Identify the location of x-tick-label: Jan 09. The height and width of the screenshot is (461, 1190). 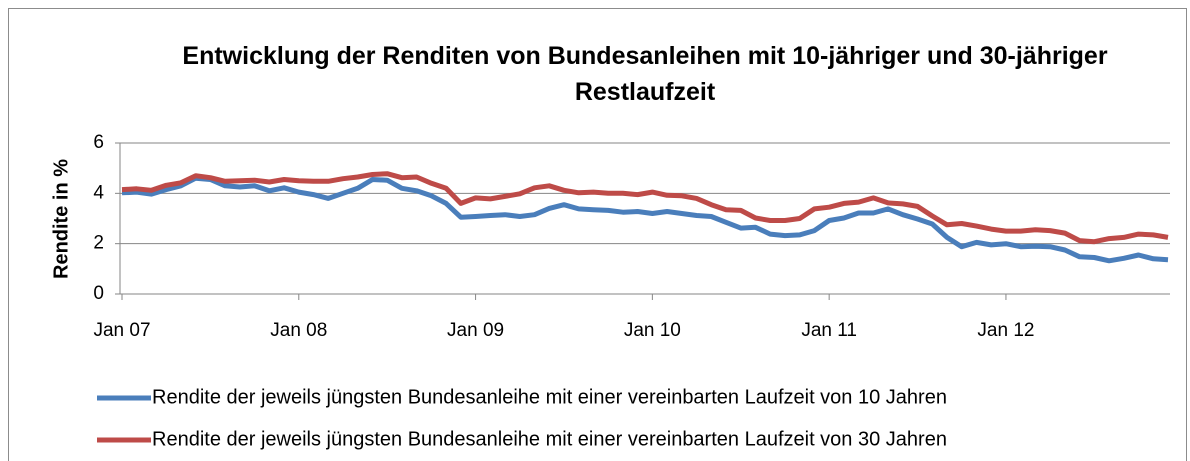
(475, 330).